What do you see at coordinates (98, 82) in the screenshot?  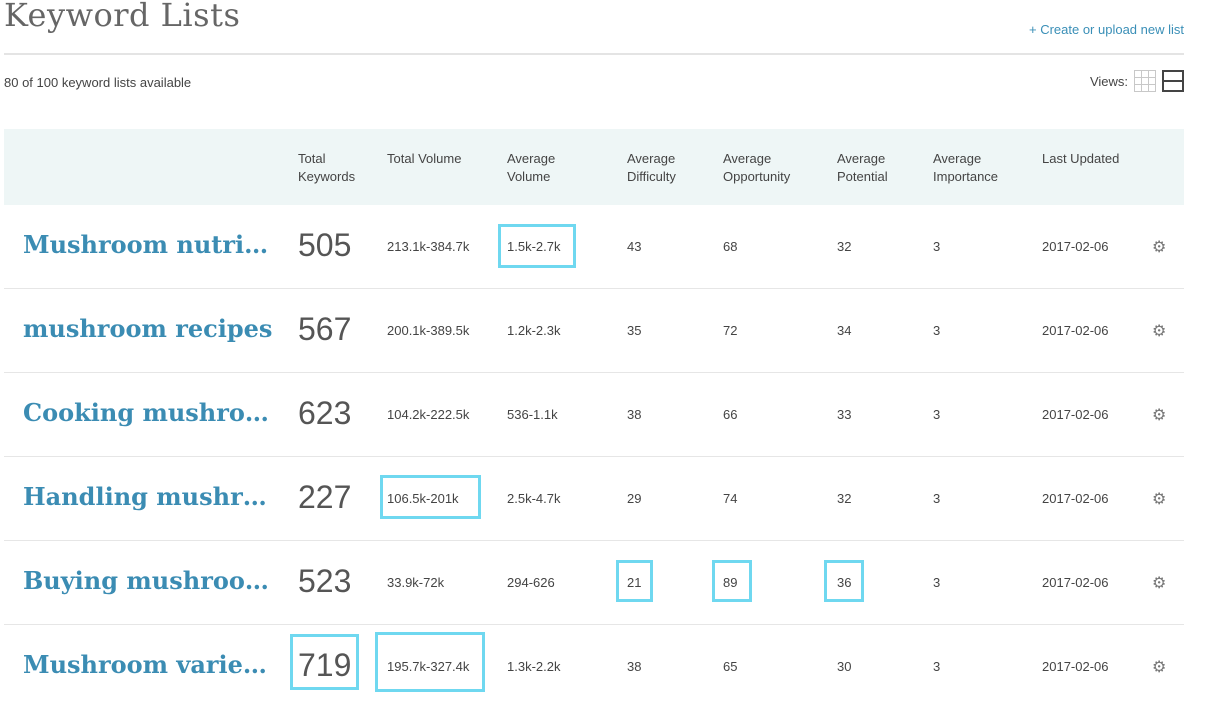 I see `lists-available-count: 80 of 100 keyword lists available` at bounding box center [98, 82].